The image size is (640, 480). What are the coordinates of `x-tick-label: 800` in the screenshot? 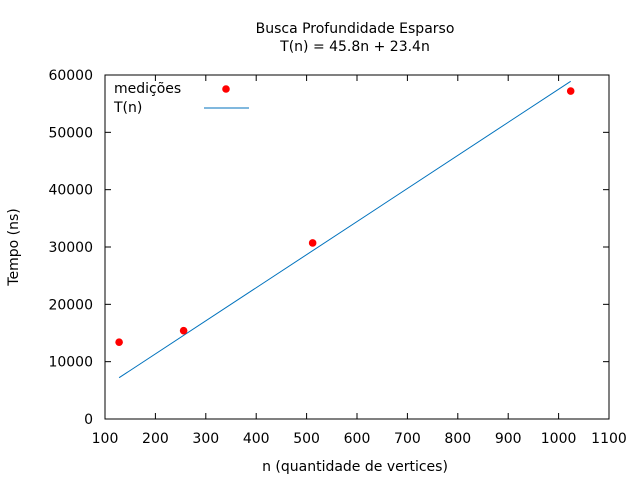 It's located at (457, 439).